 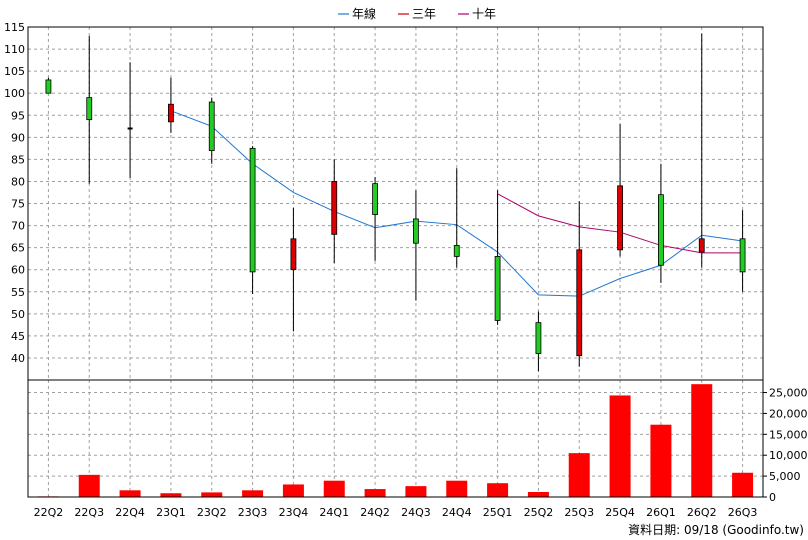 I want to click on category-tick-label: 22Q3, so click(x=89, y=512).